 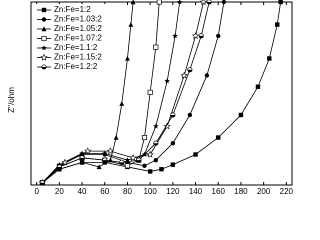 What do you see at coordinates (78, 19) in the screenshot?
I see `legend-label: Zn:Fe=1.03:2` at bounding box center [78, 19].